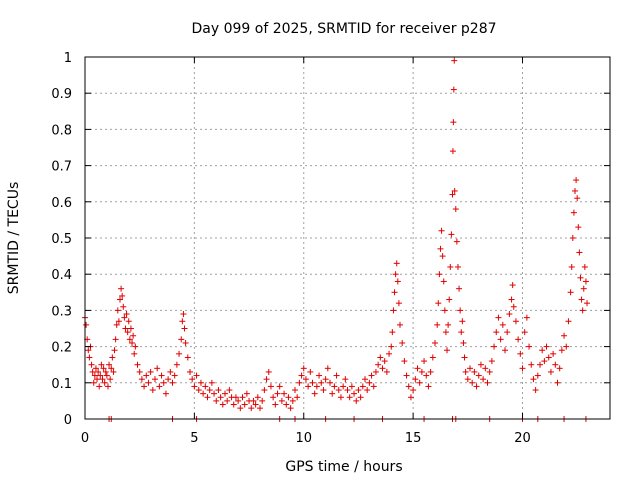  I want to click on y-tick-label: 0.2, so click(61, 348).